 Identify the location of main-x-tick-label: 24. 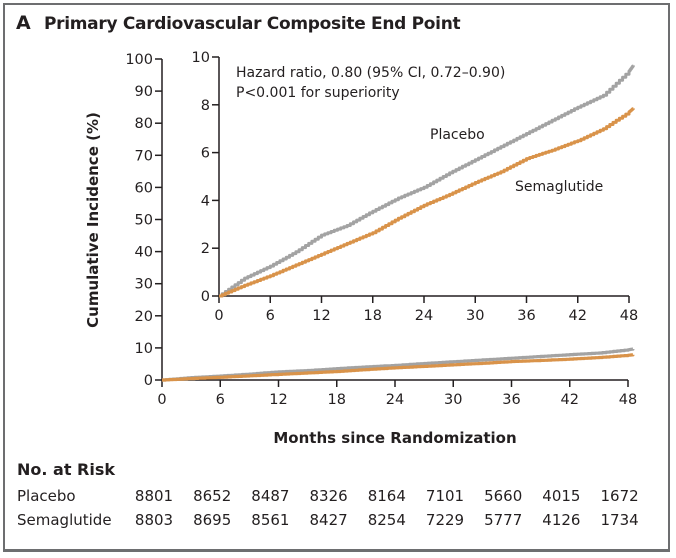
(395, 400).